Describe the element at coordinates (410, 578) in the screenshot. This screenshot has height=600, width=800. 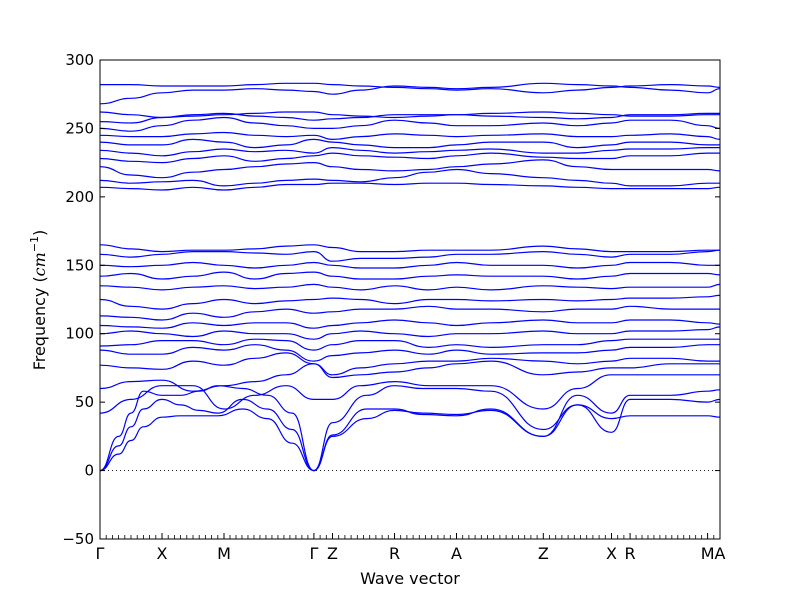
I see `x-axis-label: Wave vector` at that location.